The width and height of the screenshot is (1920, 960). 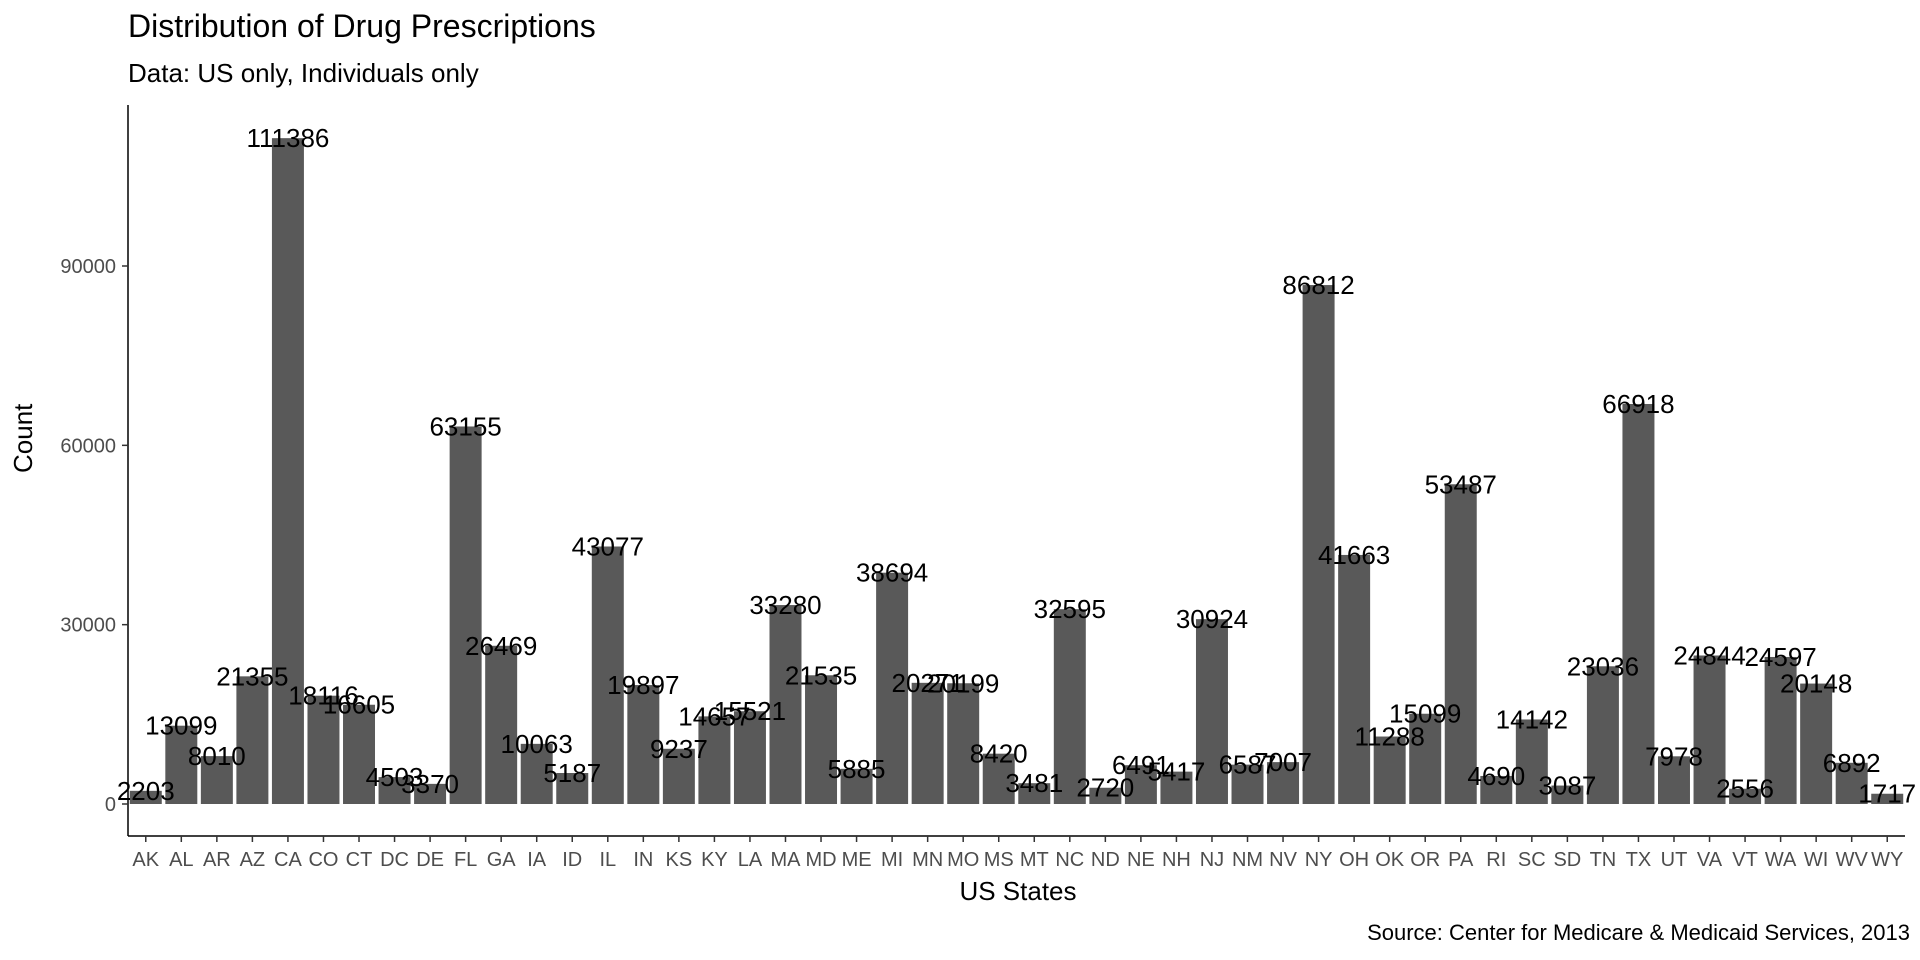 I want to click on x-tick-label: MD, so click(x=820, y=860).